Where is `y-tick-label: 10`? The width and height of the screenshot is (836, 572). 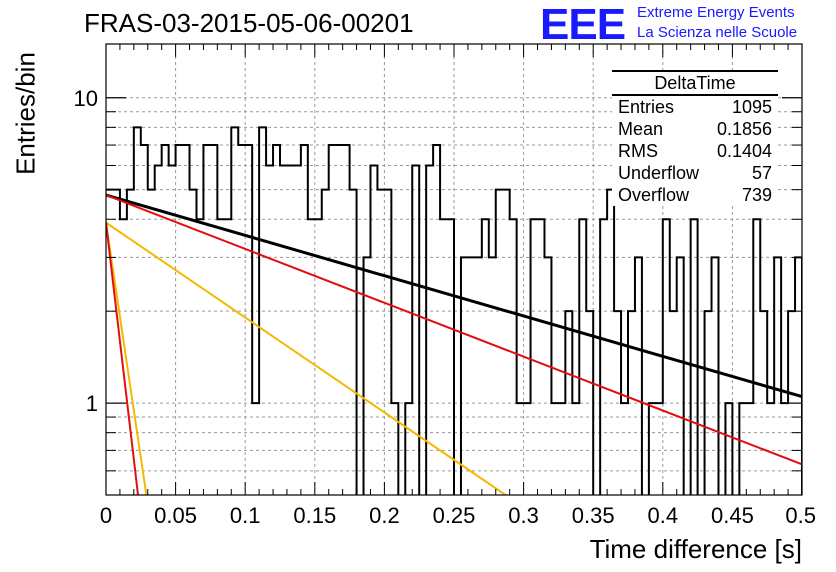 y-tick-label: 10 is located at coordinates (86, 98).